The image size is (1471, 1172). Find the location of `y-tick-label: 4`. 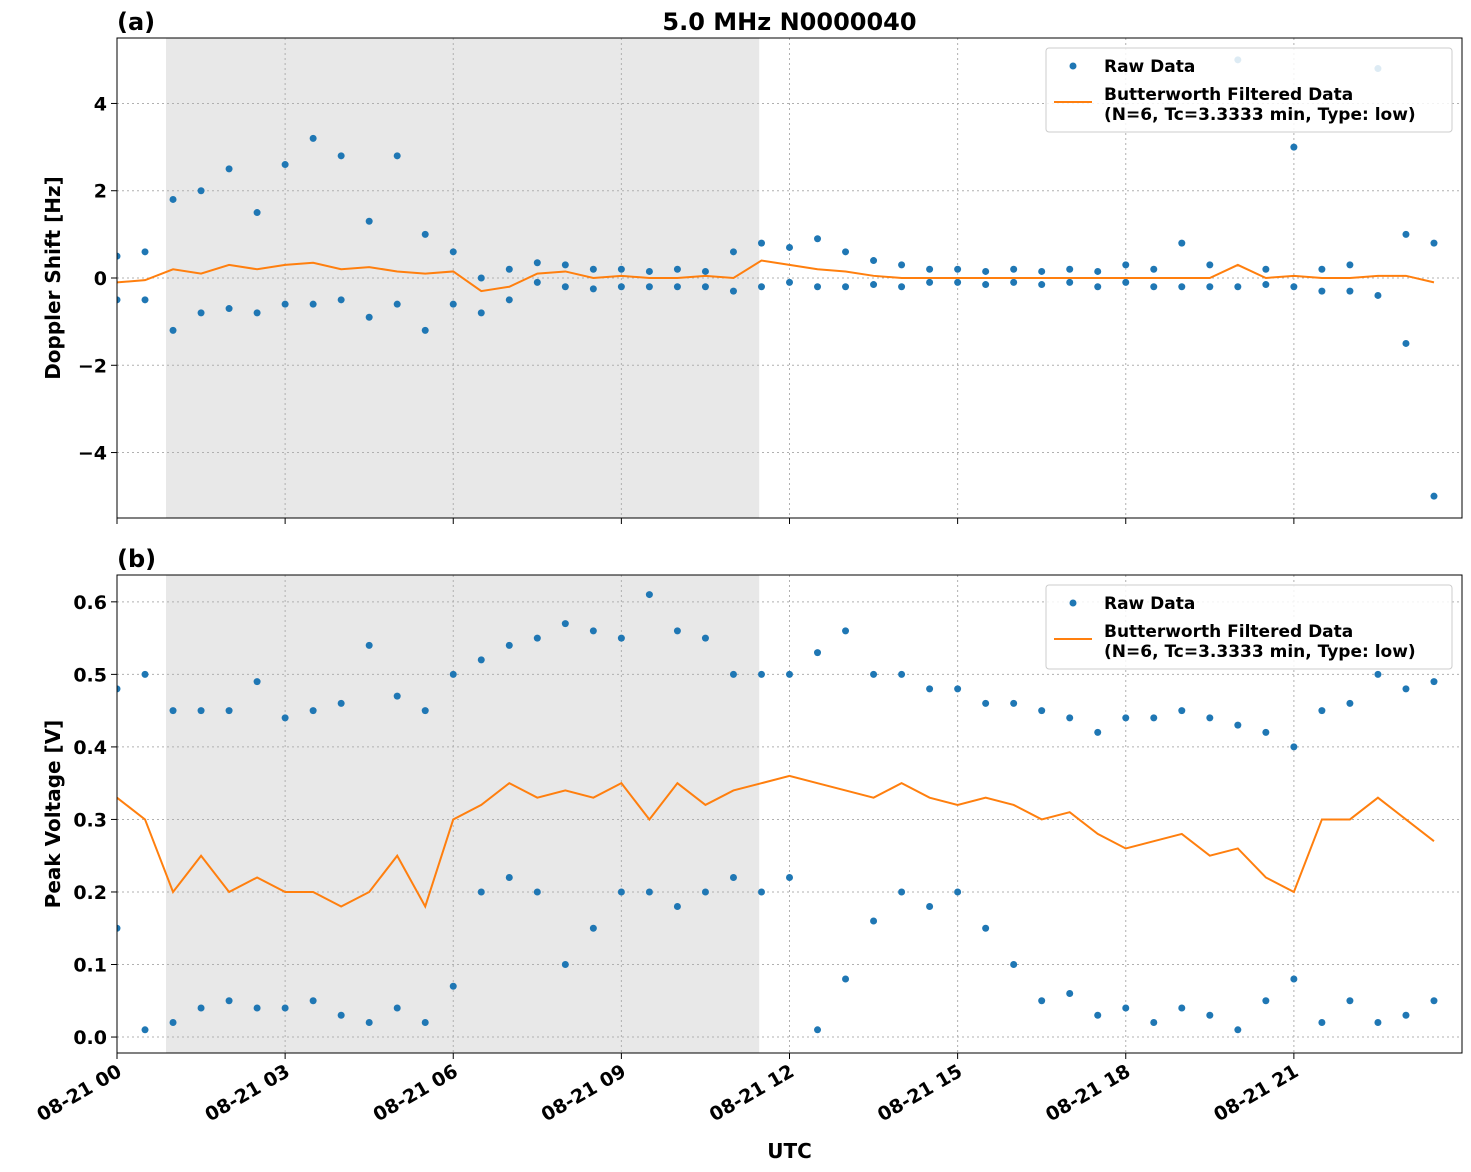

y-tick-label: 4 is located at coordinates (100, 104).